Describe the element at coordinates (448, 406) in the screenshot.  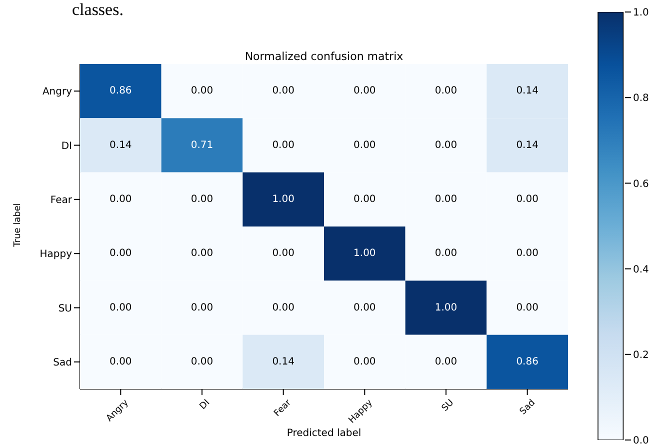
I see `x-tick-label: SU` at that location.